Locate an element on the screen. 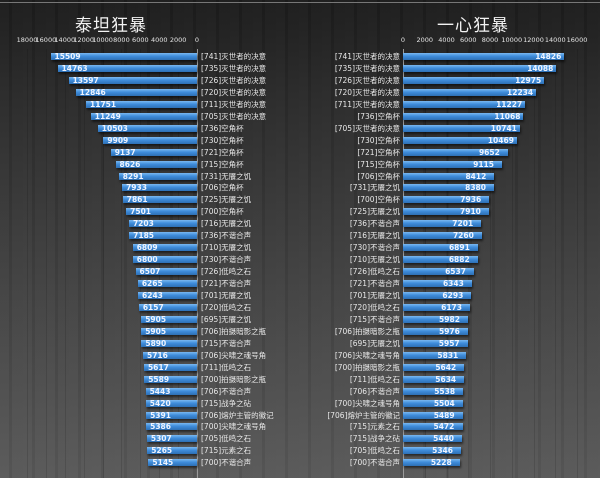 The width and height of the screenshot is (600, 478). bar-value-label: 11249 is located at coordinates (107, 116).